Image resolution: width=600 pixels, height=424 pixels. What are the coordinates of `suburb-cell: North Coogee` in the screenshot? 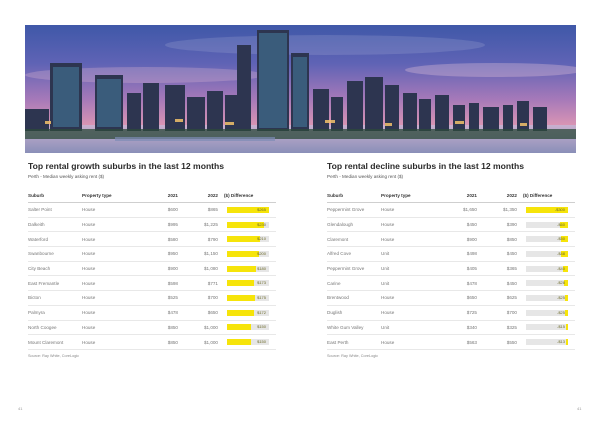 It's located at (55, 328).